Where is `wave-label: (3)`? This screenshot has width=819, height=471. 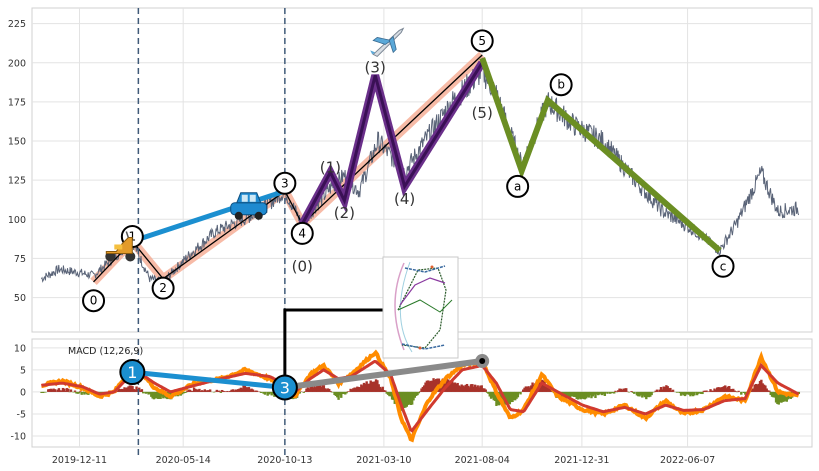 wave-label: (3) is located at coordinates (375, 67).